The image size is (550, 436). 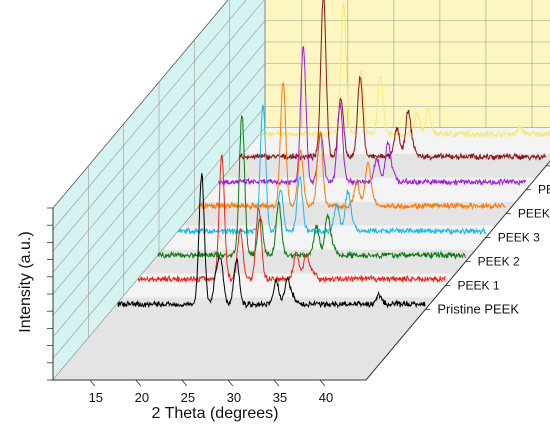 What do you see at coordinates (534, 214) in the screenshot?
I see `series-label-4: PEEK 4` at bounding box center [534, 214].